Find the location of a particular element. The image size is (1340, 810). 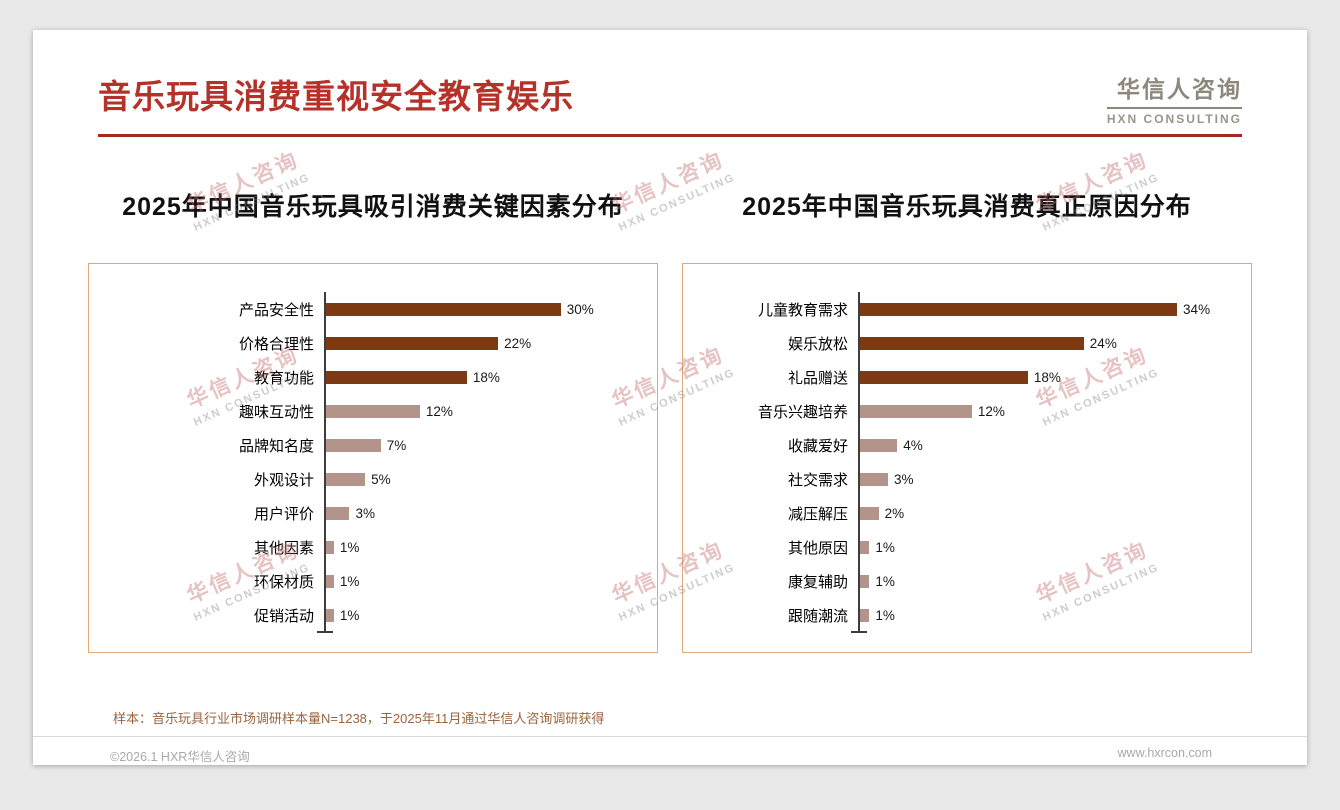

bar-track: 30% is located at coordinates (481, 309).